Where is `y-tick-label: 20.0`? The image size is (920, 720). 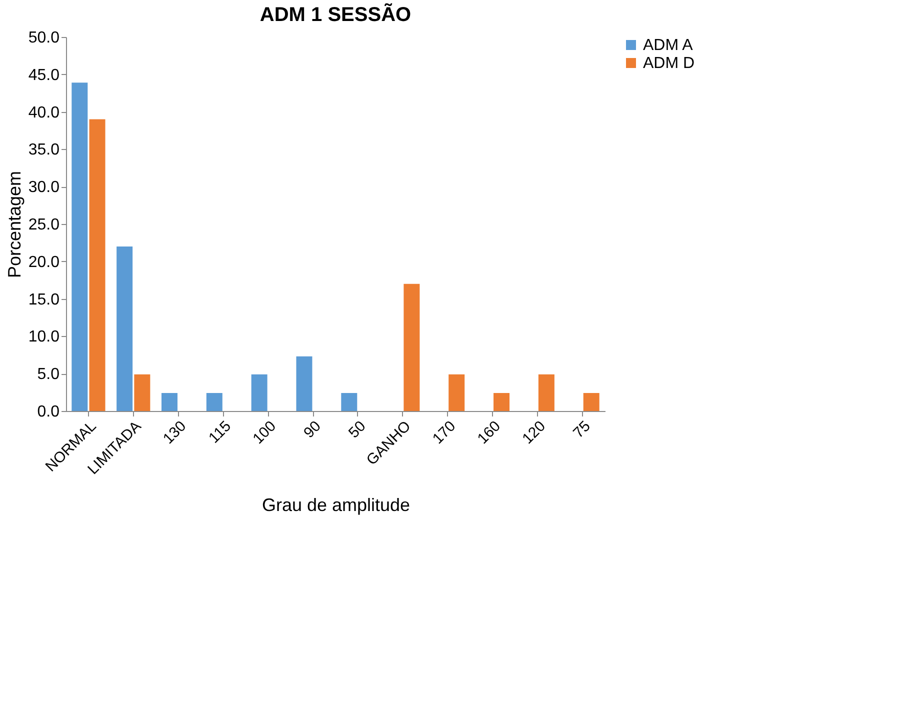 y-tick-label: 20.0 is located at coordinates (44, 262).